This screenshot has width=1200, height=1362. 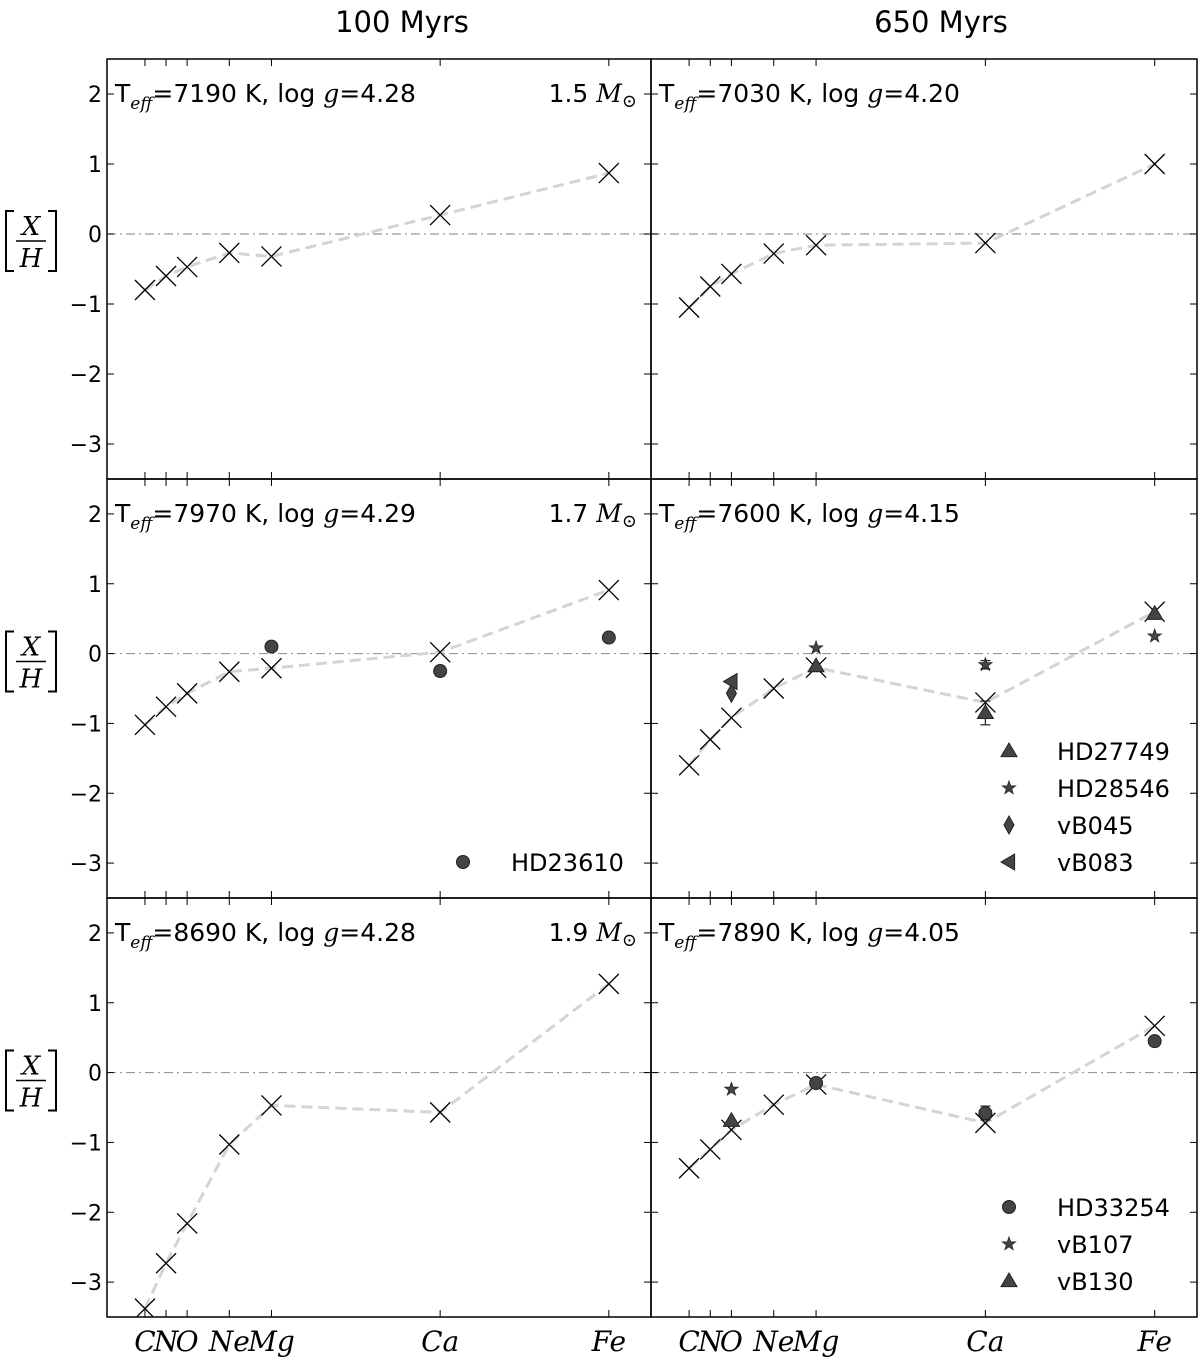 What do you see at coordinates (593, 515) in the screenshot?
I see `panel-mass: 1.7 M⊙` at bounding box center [593, 515].